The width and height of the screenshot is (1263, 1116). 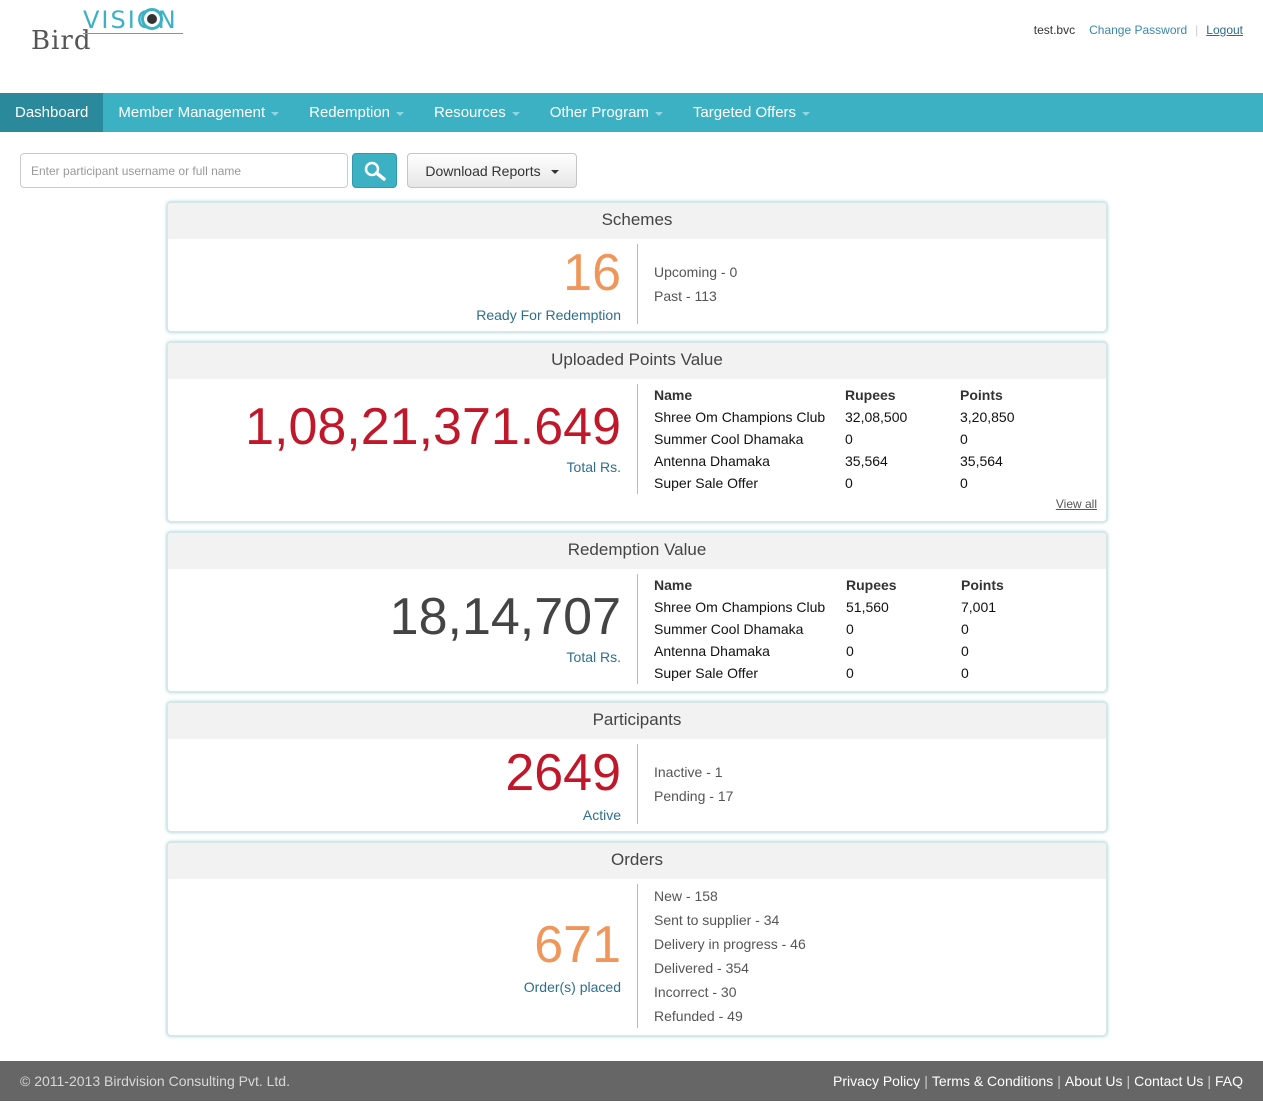 I want to click on cell-points: 3,20,850, so click(x=987, y=417).